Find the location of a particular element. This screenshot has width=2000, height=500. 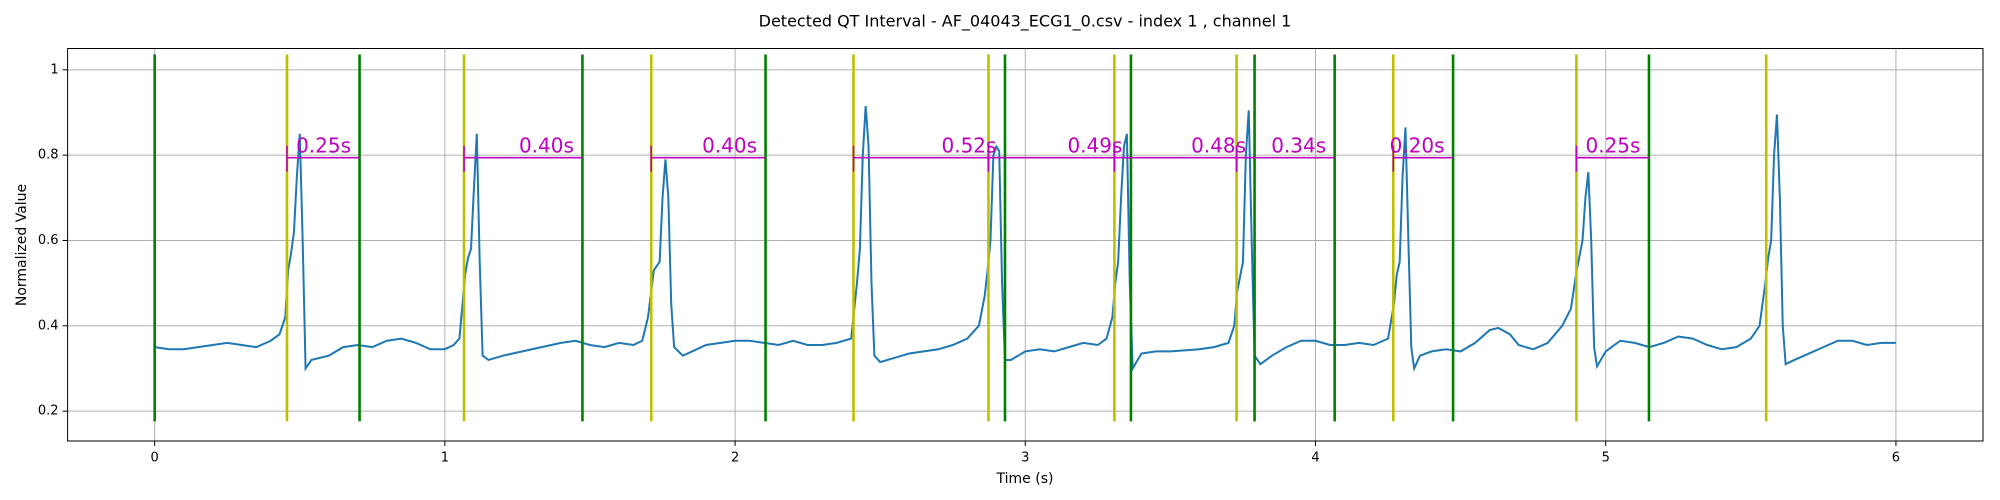

x-axis-label: Time (s) is located at coordinates (1025, 479).